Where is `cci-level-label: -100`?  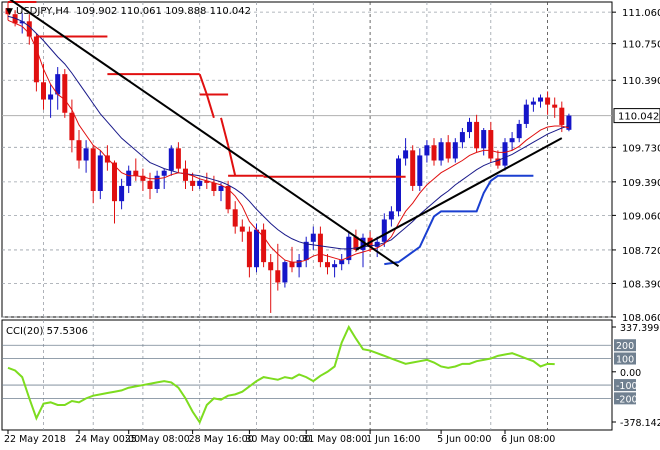 cci-level-label: -100 is located at coordinates (627, 386).